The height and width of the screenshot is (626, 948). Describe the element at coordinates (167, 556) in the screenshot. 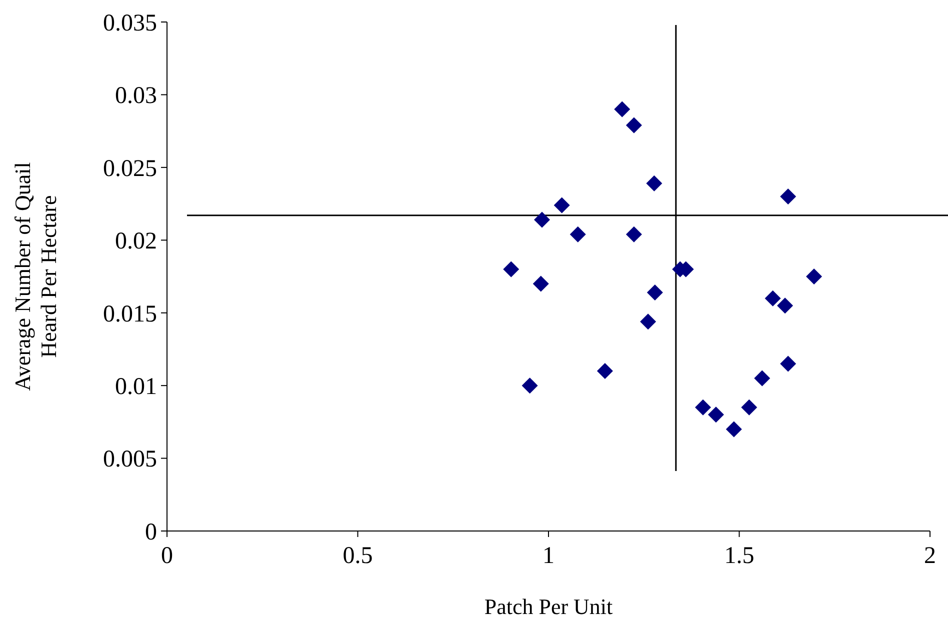

I see `x-tick-label: 0` at that location.